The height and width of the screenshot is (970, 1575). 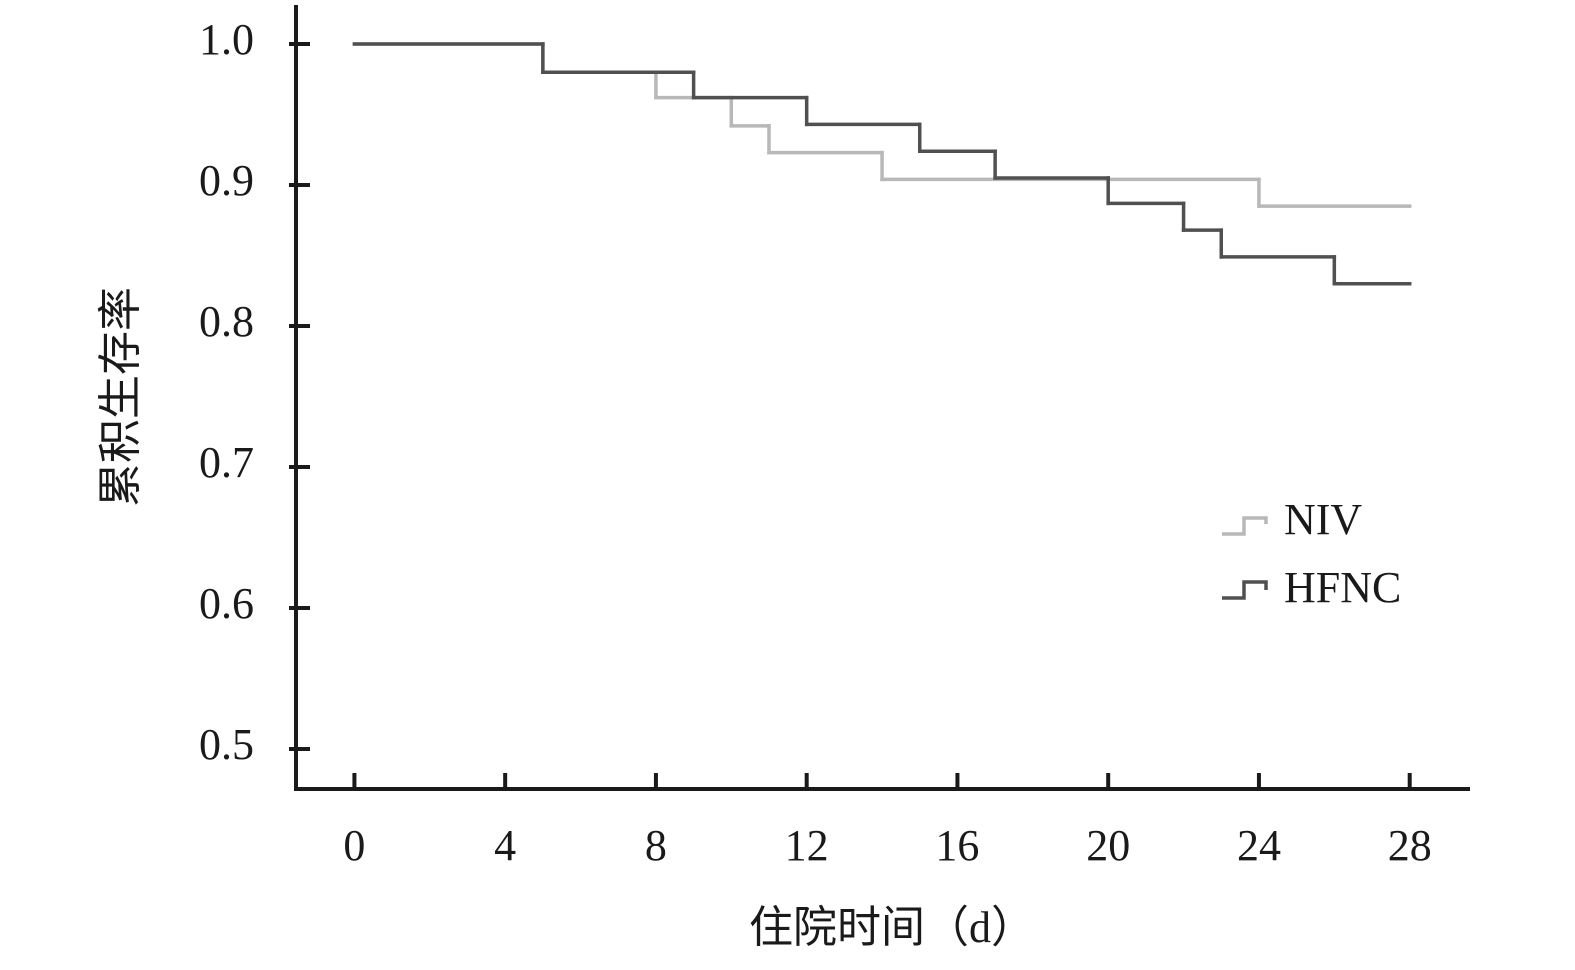 I want to click on x-axis-title: 住院时间（d）, so click(x=892, y=927).